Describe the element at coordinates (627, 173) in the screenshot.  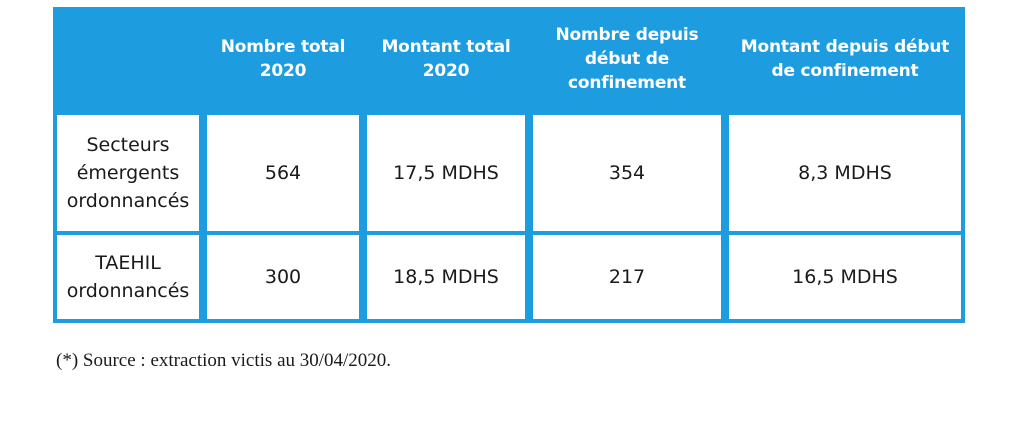
I see `cell-nombre-confinement: 354` at that location.